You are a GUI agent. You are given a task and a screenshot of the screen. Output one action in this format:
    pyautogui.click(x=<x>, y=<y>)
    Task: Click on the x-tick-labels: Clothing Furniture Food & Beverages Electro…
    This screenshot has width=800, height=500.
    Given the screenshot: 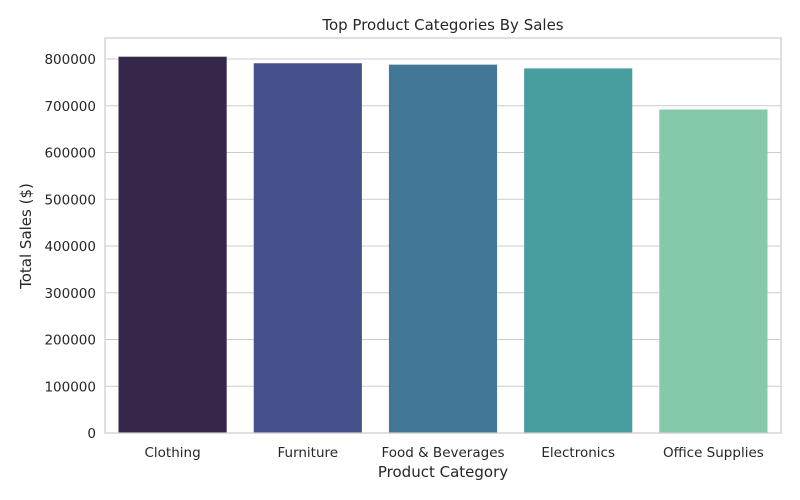 What is the action you would take?
    pyautogui.click(x=454, y=453)
    